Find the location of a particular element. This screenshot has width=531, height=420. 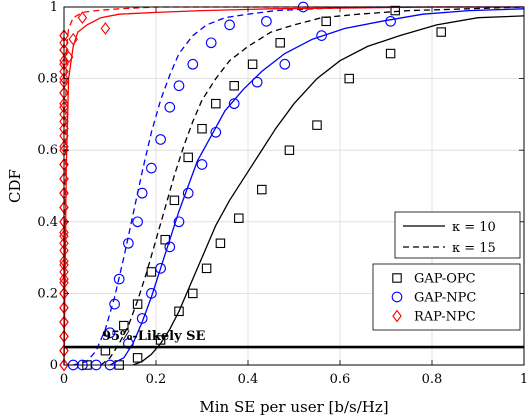

linestyle-legend-box is located at coordinates (457, 235).